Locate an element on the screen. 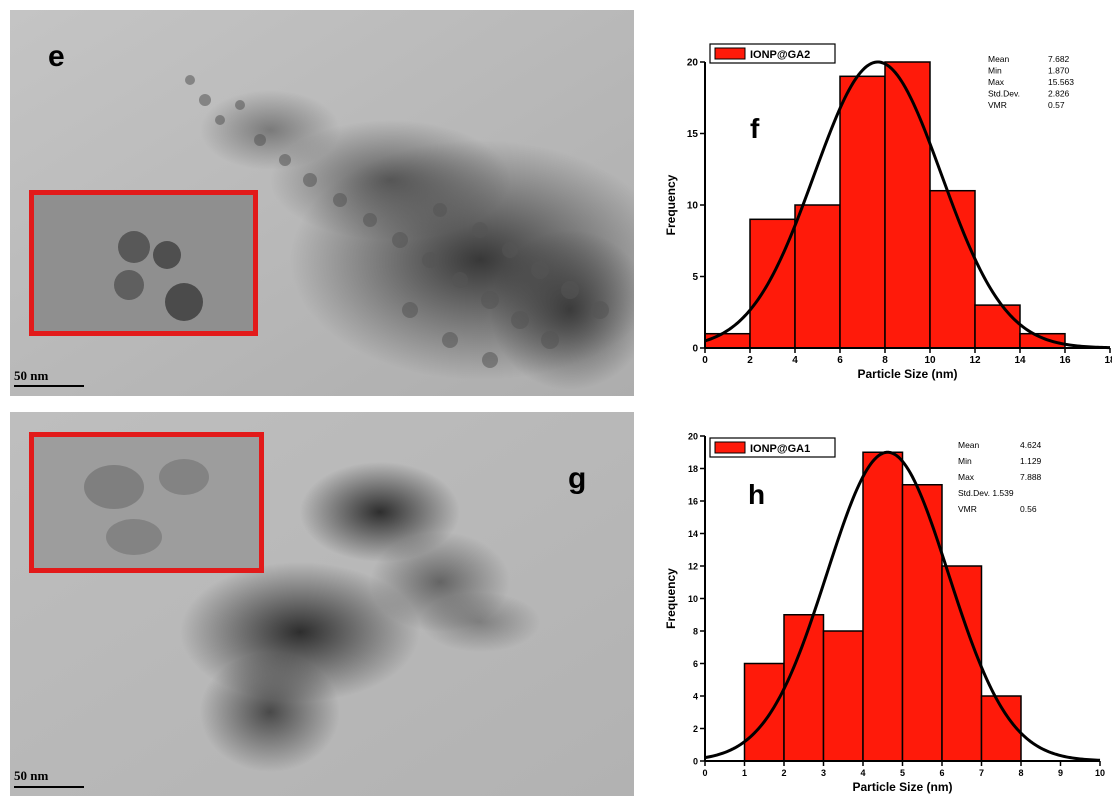 Image resolution: width=1116 pixels, height=809 pixels. x-tick-label: 3 is located at coordinates (823, 773).